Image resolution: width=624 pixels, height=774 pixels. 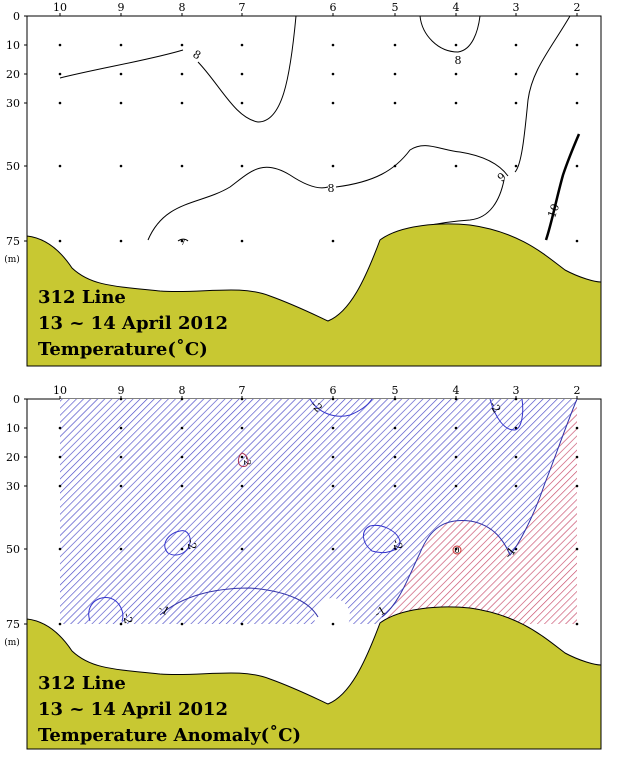 What do you see at coordinates (456, 550) in the screenshot?
I see `contour-label: 0` at bounding box center [456, 550].